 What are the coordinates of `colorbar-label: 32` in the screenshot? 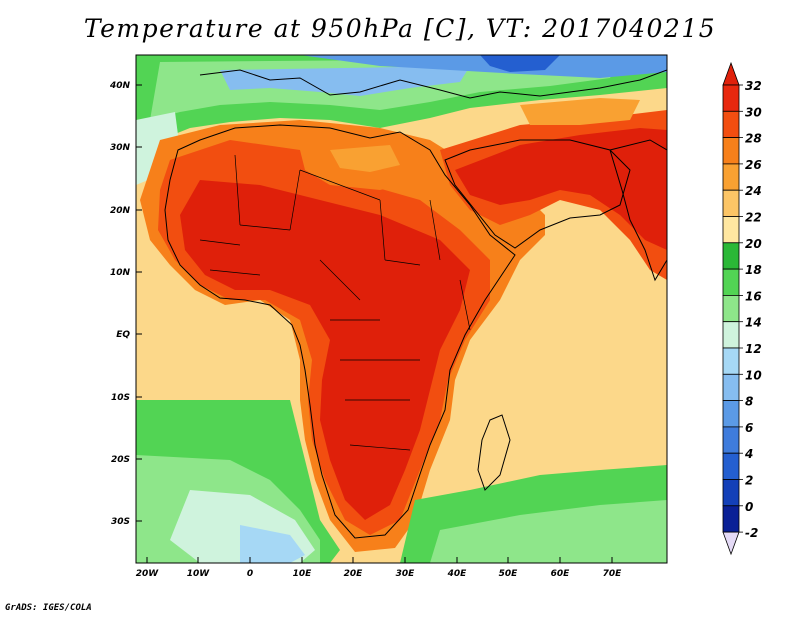 It's located at (753, 86).